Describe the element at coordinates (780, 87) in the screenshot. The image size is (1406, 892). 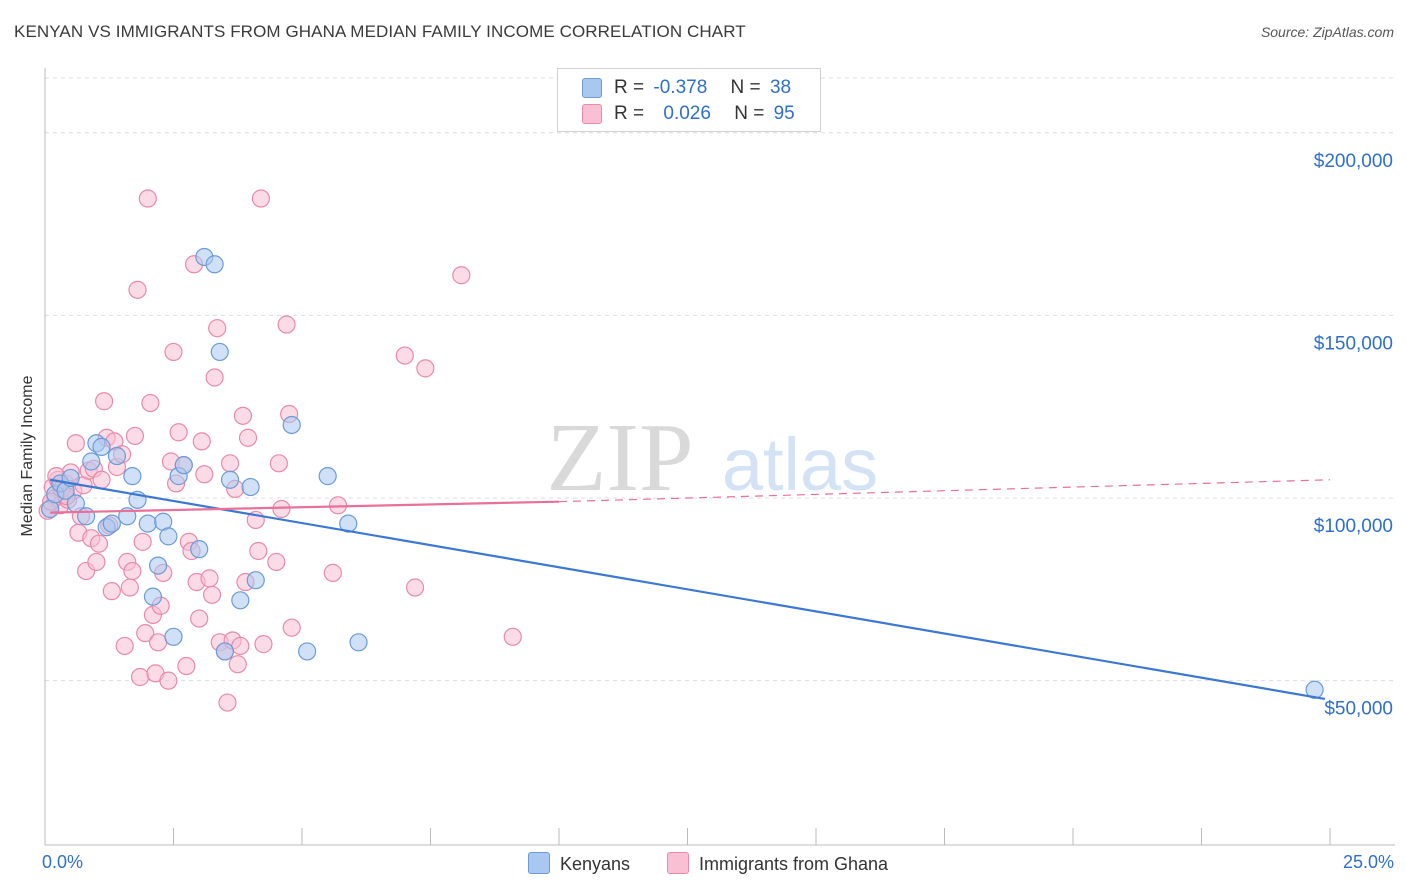
I see `legend-n-value-kenyans: 38` at that location.